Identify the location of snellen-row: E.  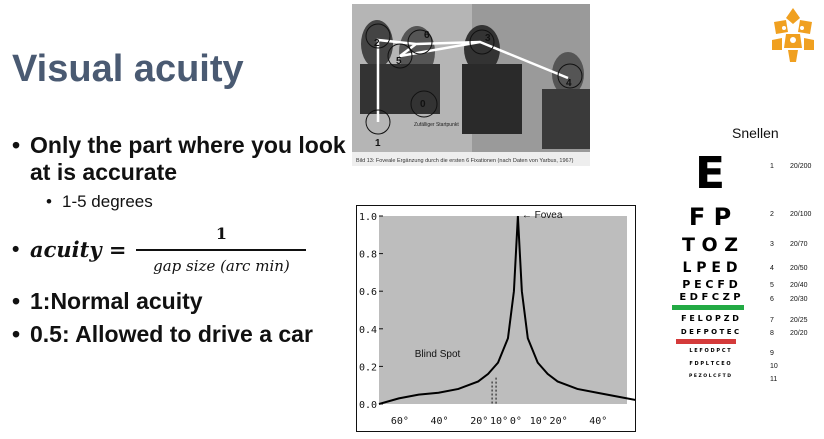
(710, 173).